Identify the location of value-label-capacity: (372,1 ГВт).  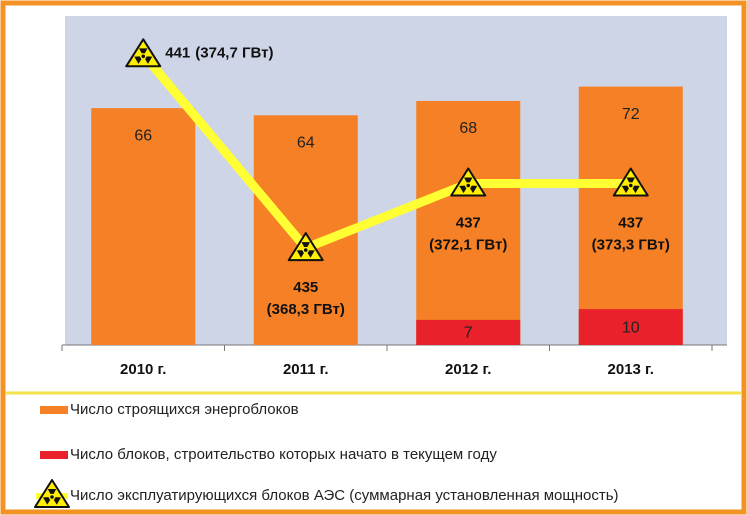
(468, 244).